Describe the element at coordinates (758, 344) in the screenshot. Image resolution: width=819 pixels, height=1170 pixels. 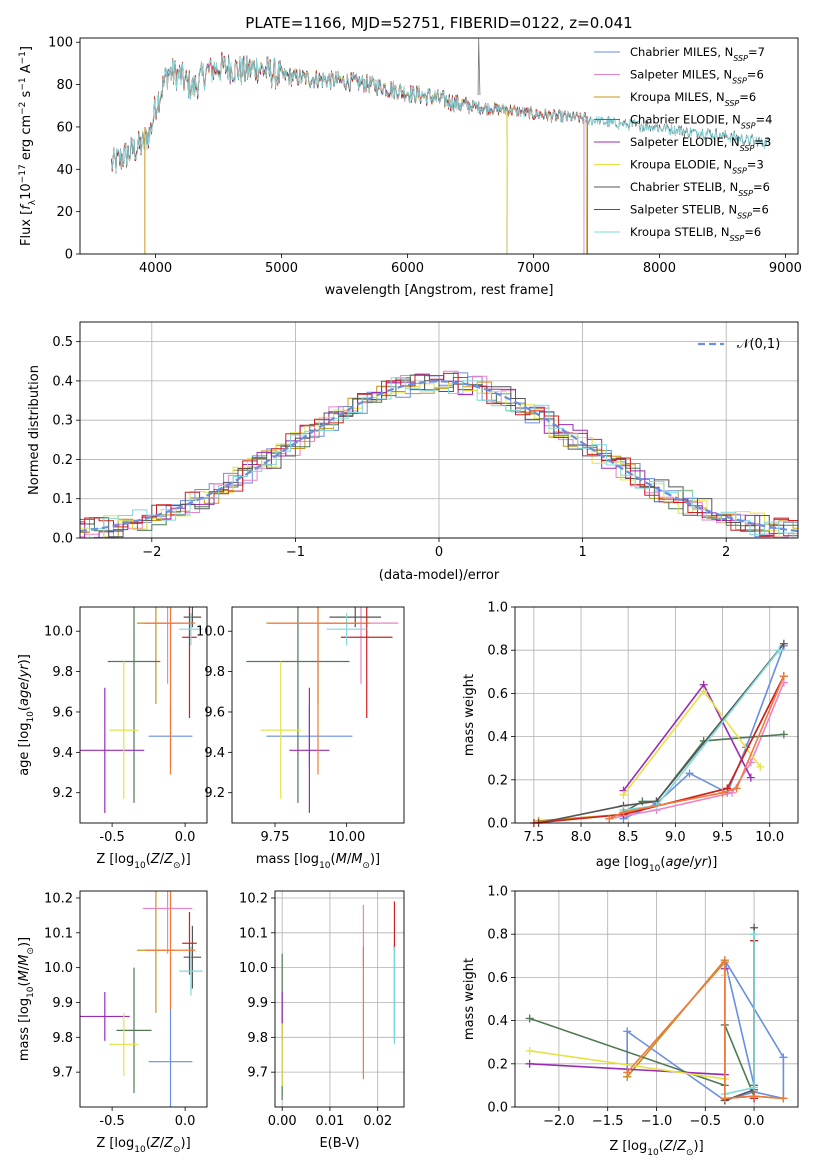
I see `legend-label: 𝒩(0,1)` at that location.